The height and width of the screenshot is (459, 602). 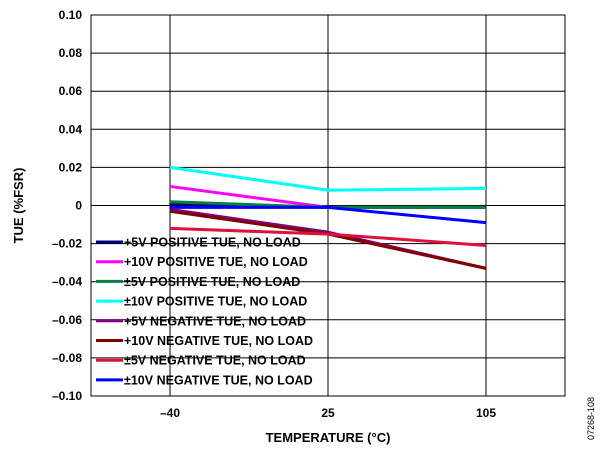 What do you see at coordinates (212, 243) in the screenshot?
I see `legend-label: +5V POSITIVE TUE, NO LOAD` at bounding box center [212, 243].